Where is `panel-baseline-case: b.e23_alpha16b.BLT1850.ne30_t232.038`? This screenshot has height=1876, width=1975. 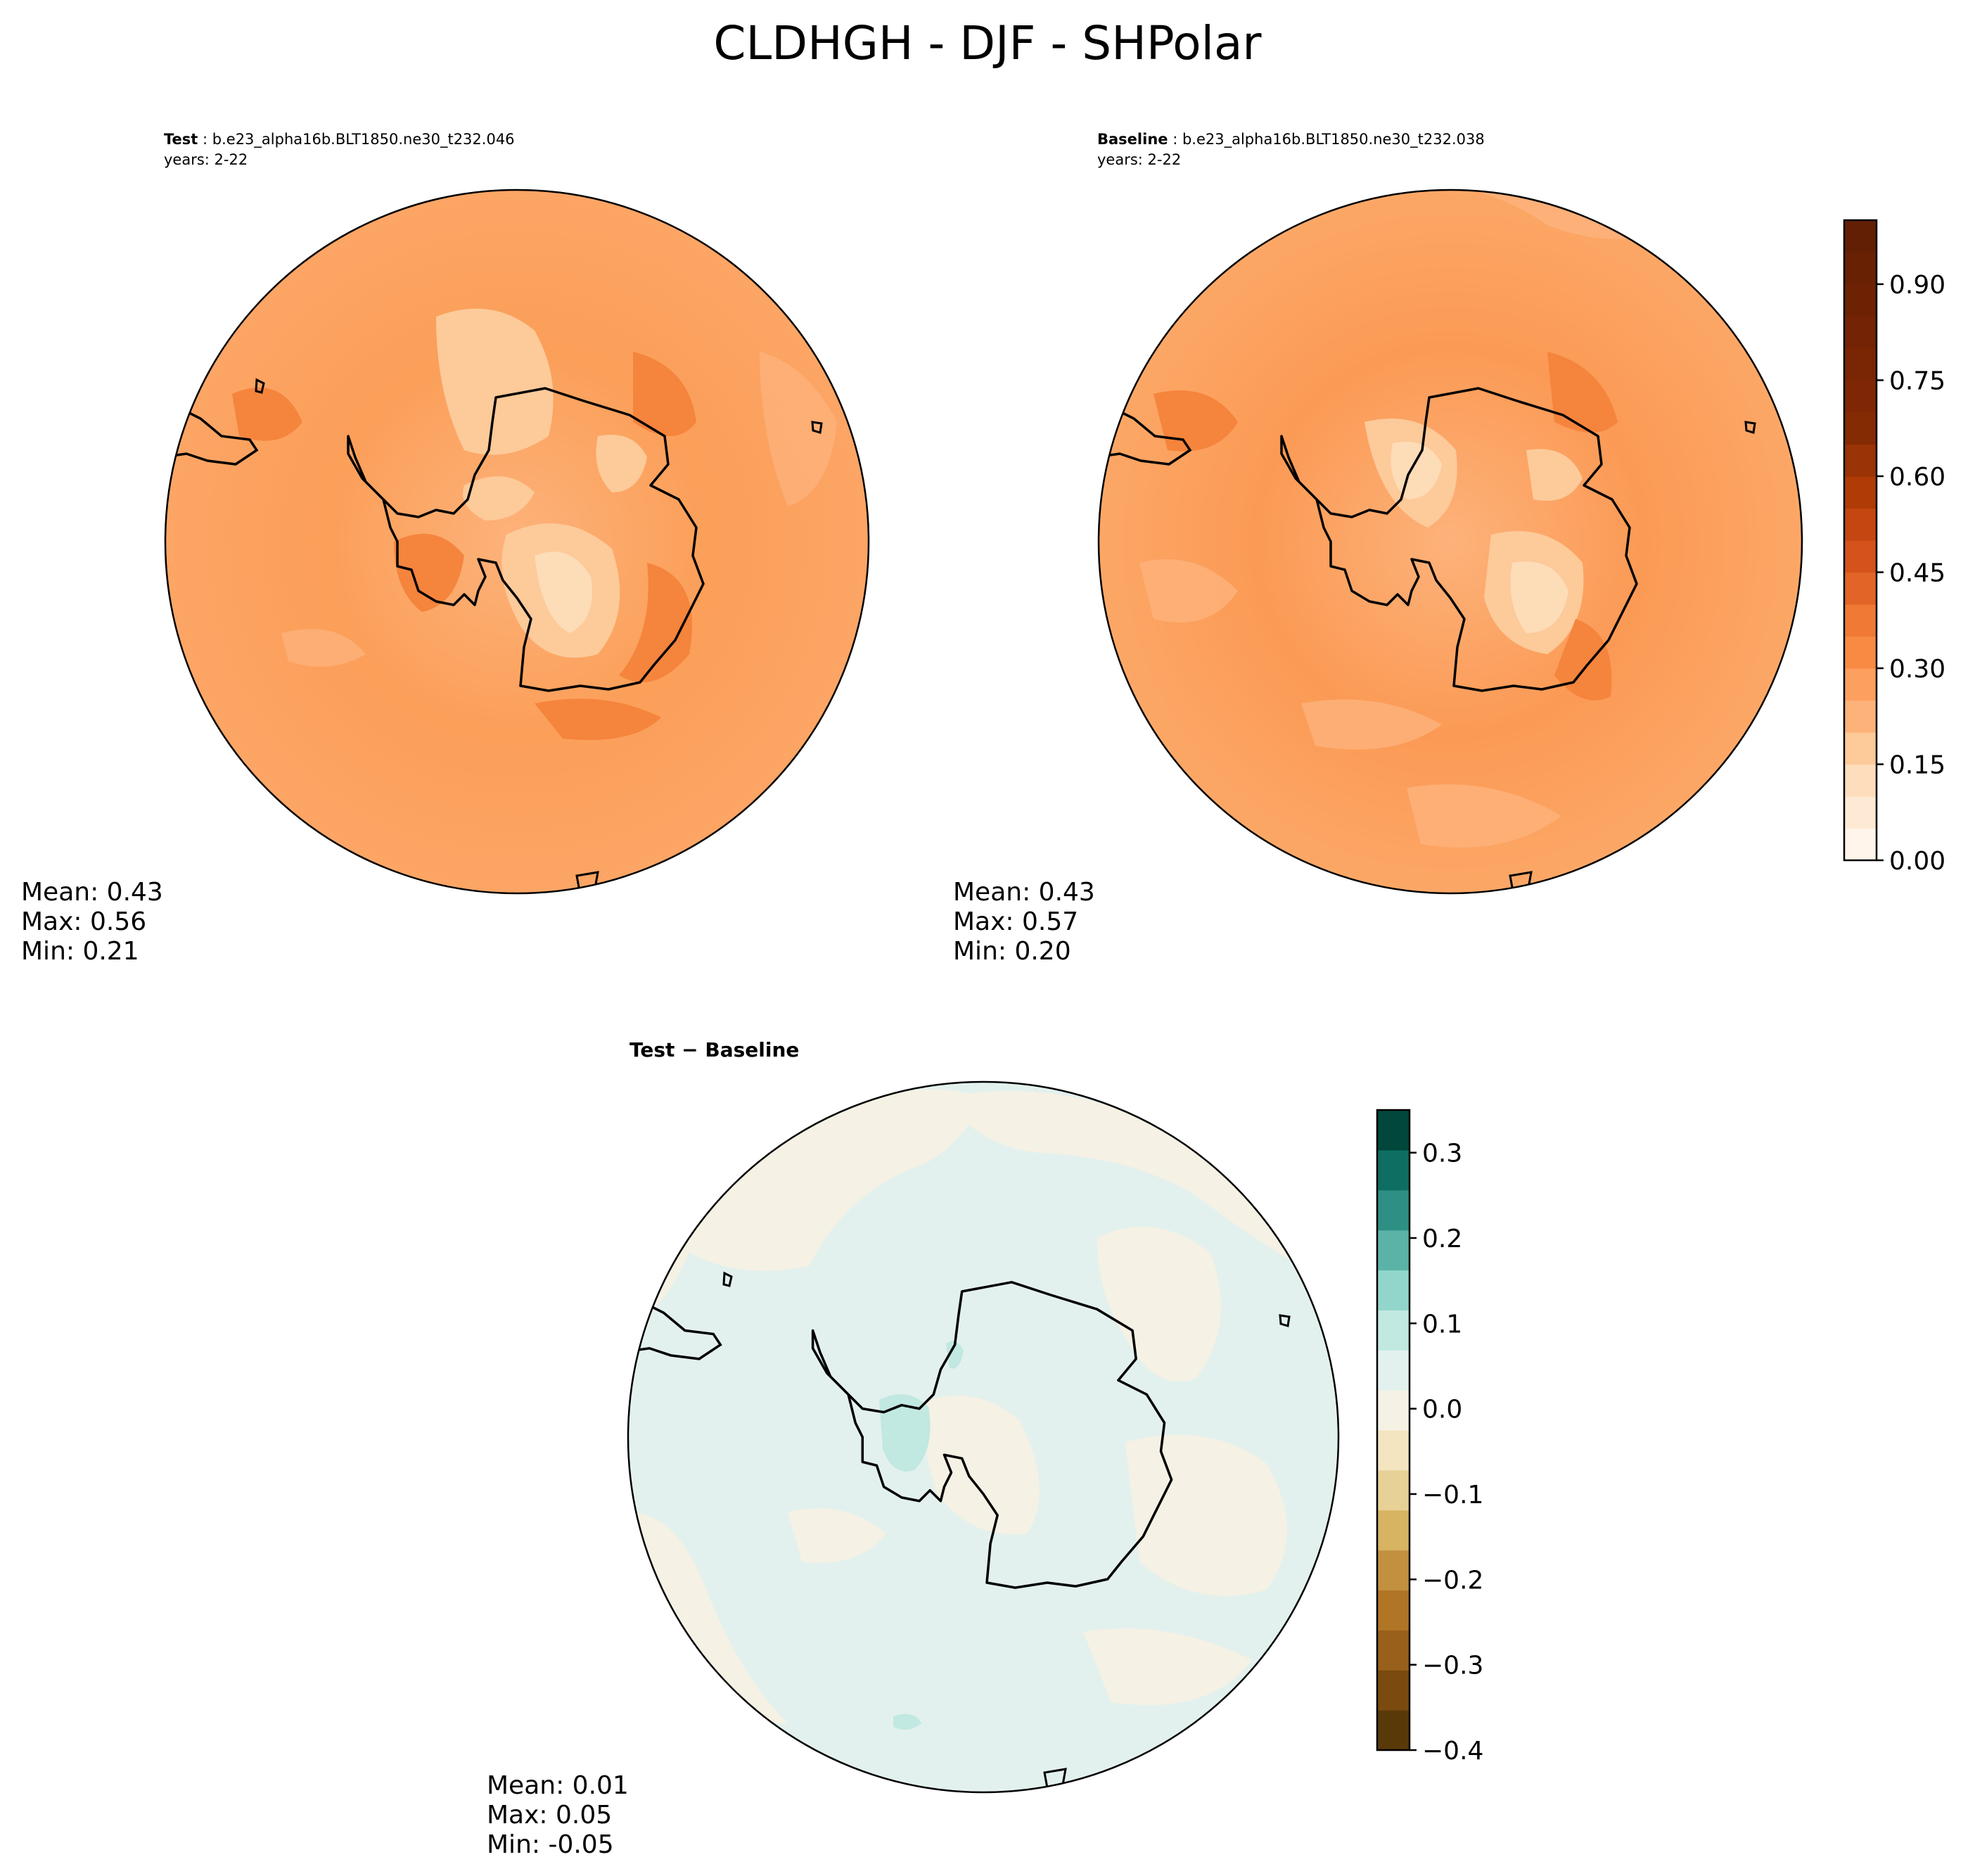
panel-baseline-case: b.e23_alpha16b.BLT1850.ne30_t232.038 is located at coordinates (1333, 139).